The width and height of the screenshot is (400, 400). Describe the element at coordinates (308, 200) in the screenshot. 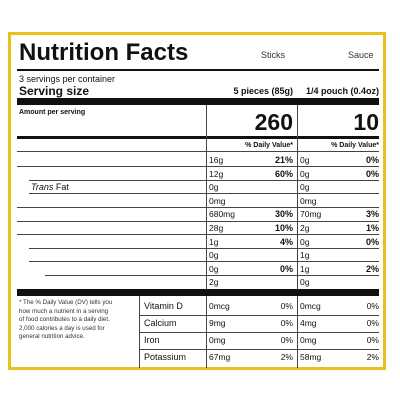

I see `sauce-amount: 0mg` at that location.